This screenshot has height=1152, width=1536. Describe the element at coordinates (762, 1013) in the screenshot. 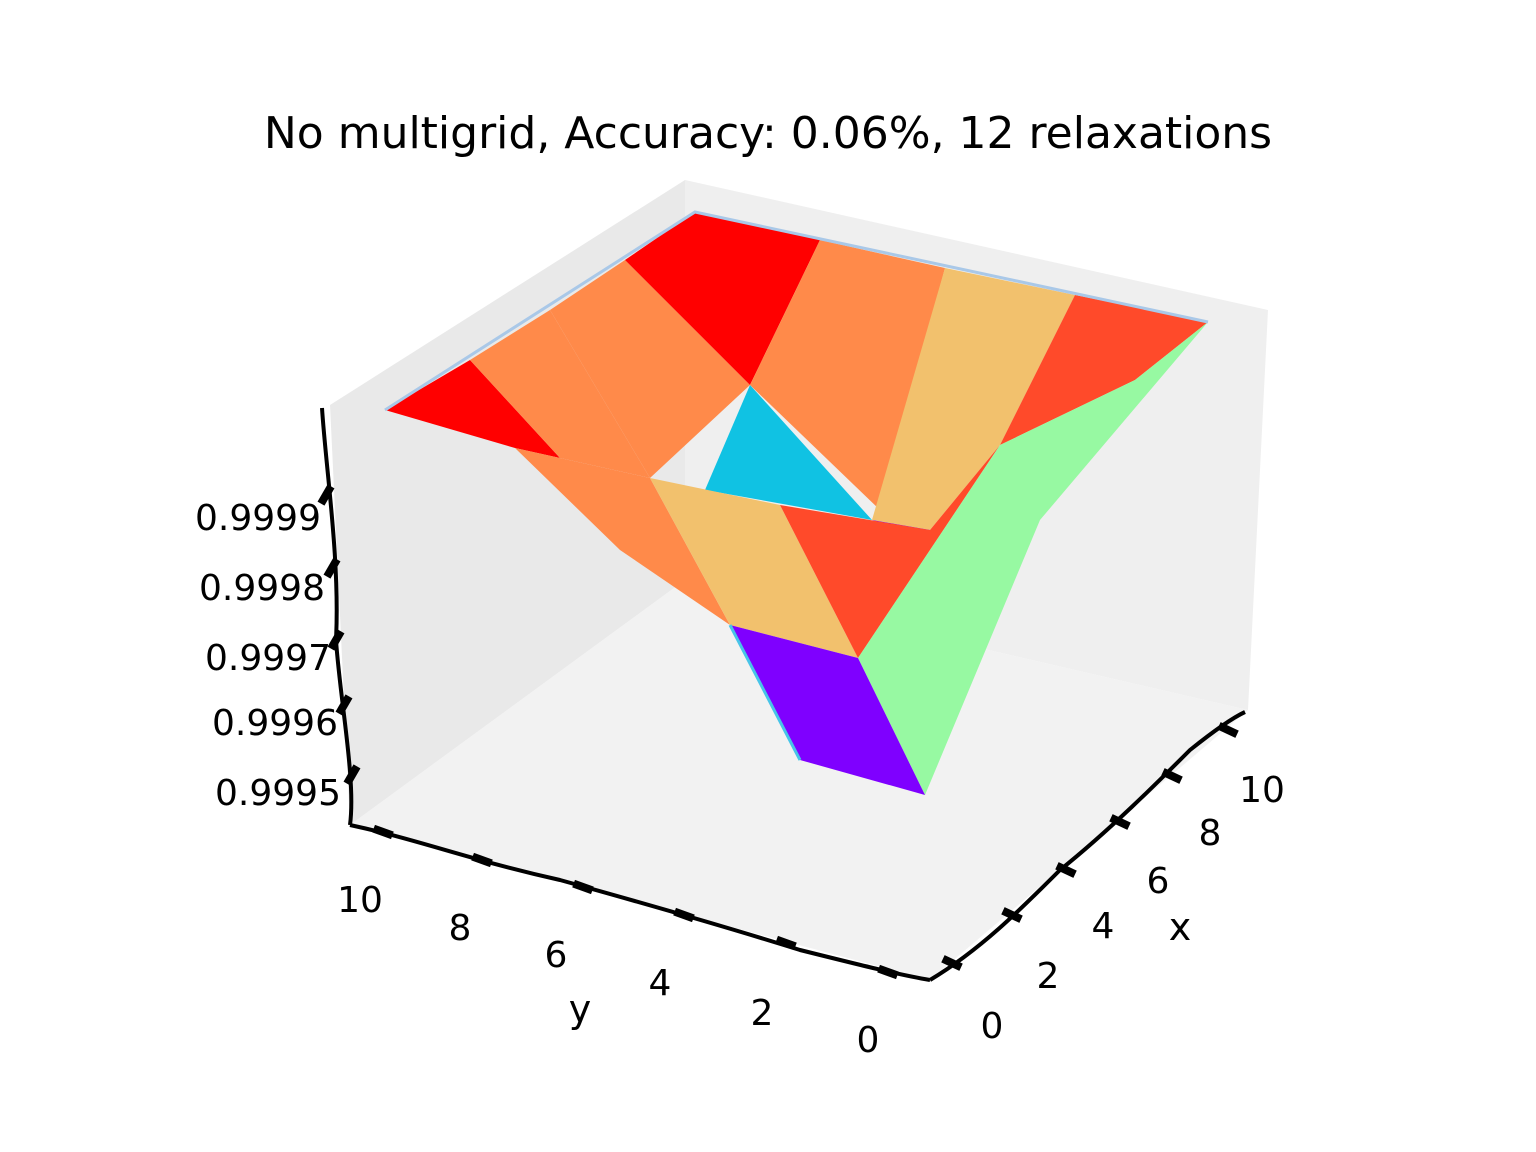

I see `y-tick-label: 2` at that location.